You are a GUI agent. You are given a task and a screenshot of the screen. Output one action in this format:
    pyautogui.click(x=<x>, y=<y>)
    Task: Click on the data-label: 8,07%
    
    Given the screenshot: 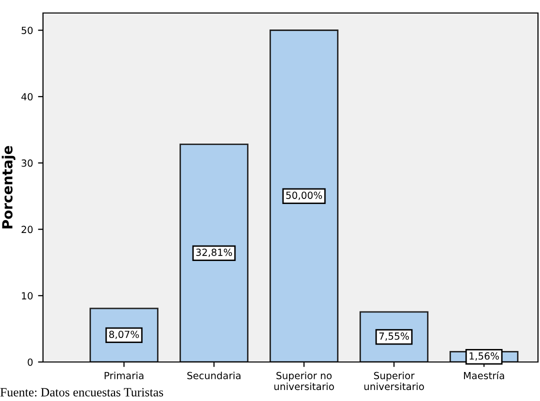 What is the action you would take?
    pyautogui.click(x=124, y=335)
    